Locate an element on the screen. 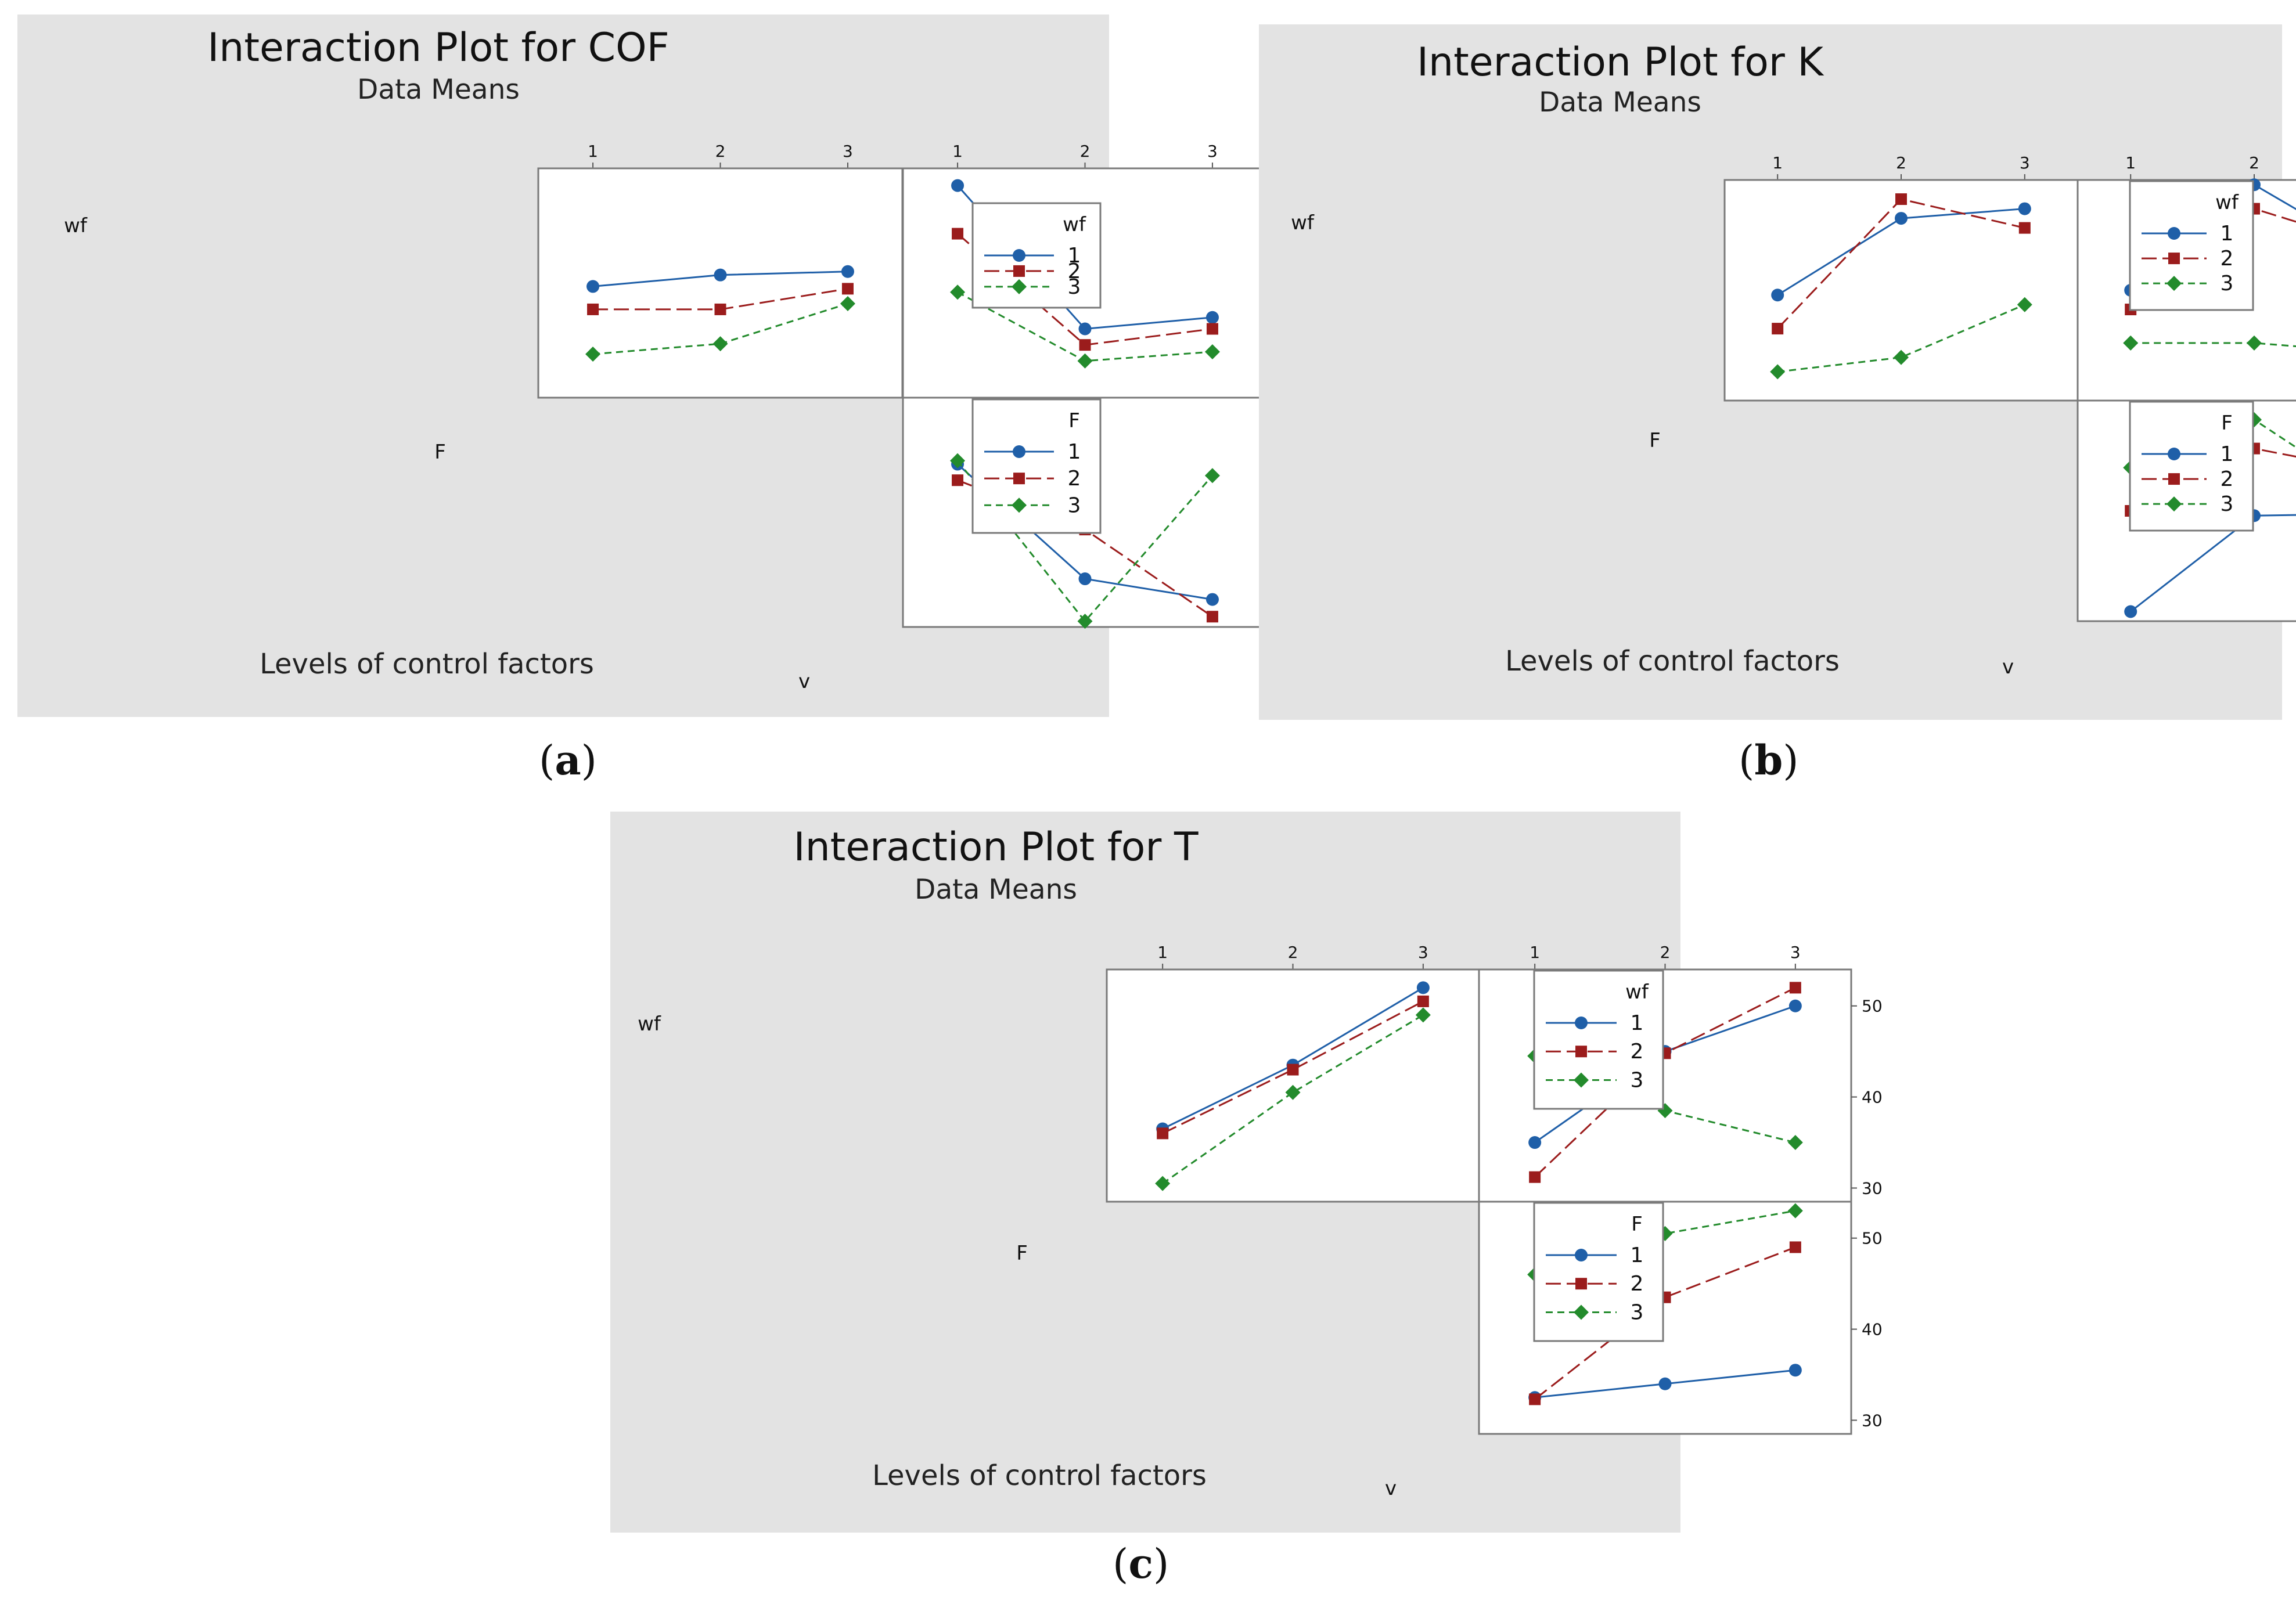 The image size is (2296, 1604). cell-wf_v: 0.550.450.35 is located at coordinates (1107, 284).